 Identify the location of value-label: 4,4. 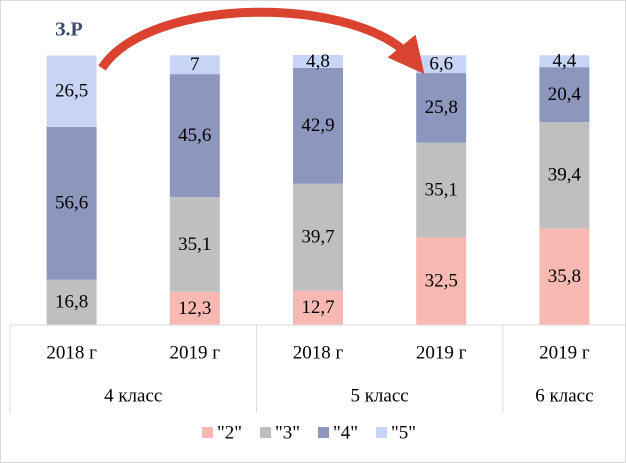
(565, 61).